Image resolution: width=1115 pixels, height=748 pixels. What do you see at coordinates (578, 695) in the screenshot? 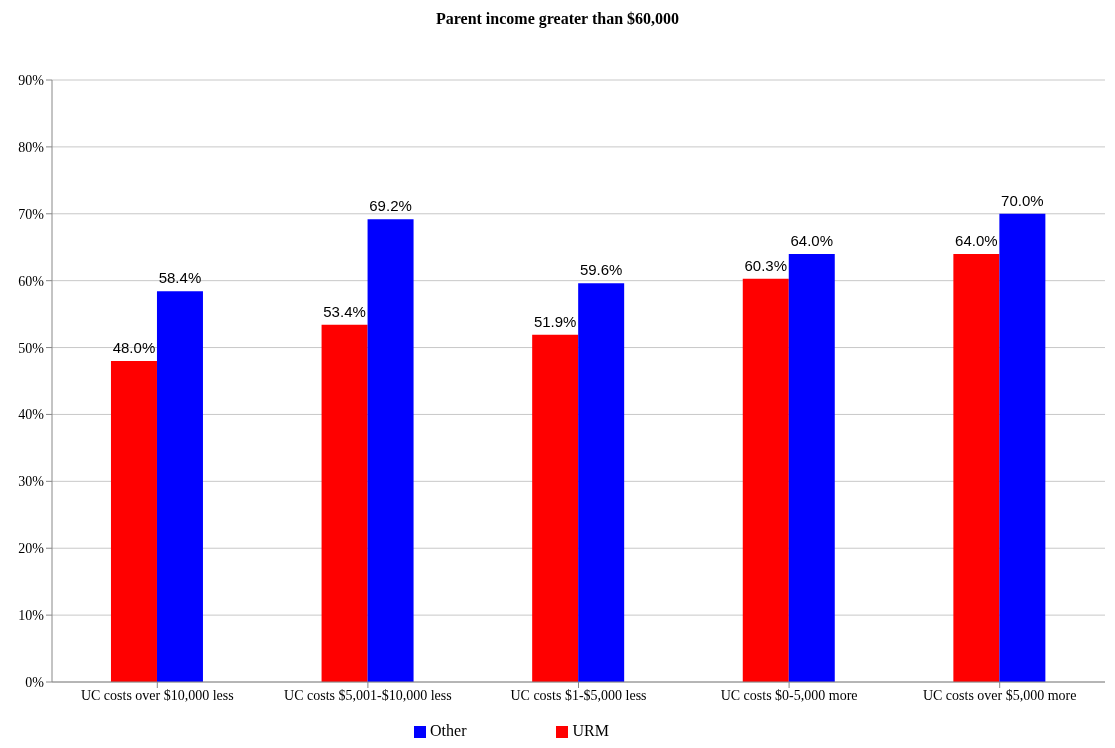
I see `x-tick-label: UC costs $1-$5,000 less` at bounding box center [578, 695].